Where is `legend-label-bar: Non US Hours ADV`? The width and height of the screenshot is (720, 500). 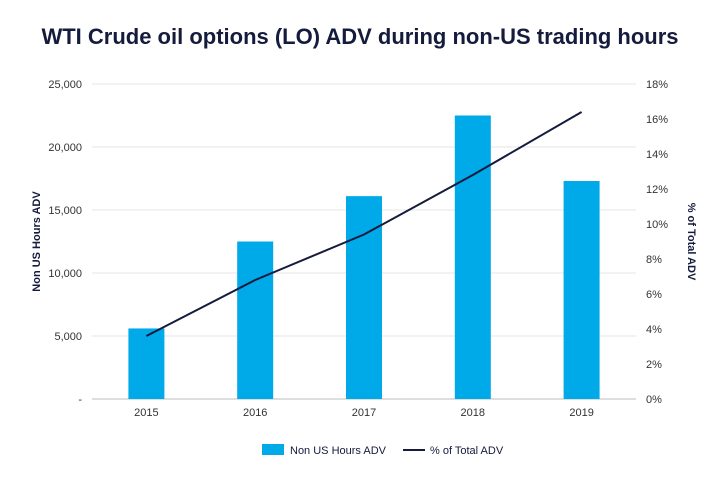
legend-label-bar: Non US Hours ADV is located at coordinates (338, 451).